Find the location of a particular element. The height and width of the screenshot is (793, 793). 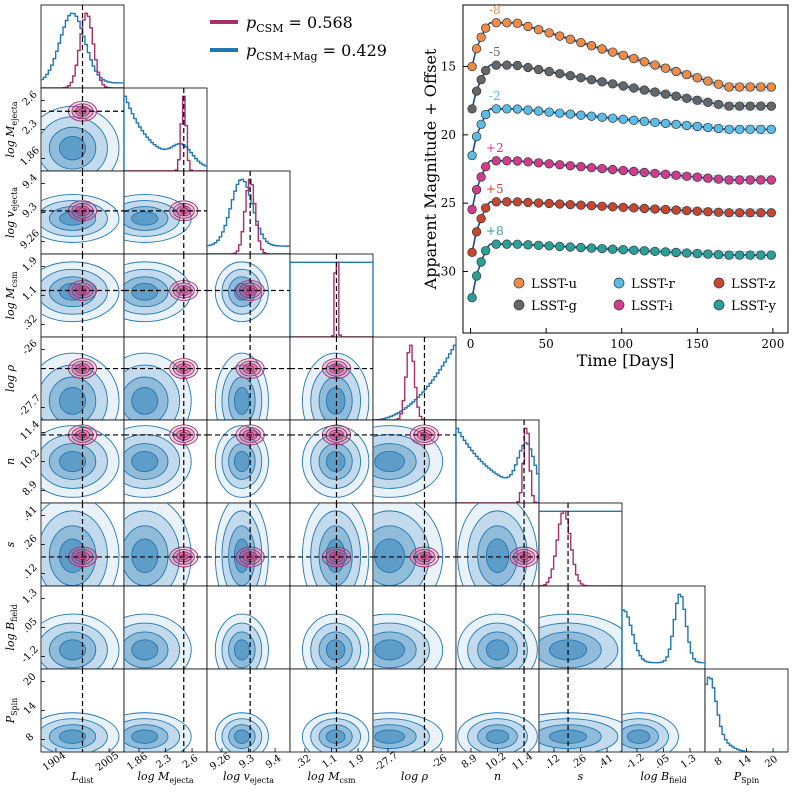

label-main: s is located at coordinates (581, 776).